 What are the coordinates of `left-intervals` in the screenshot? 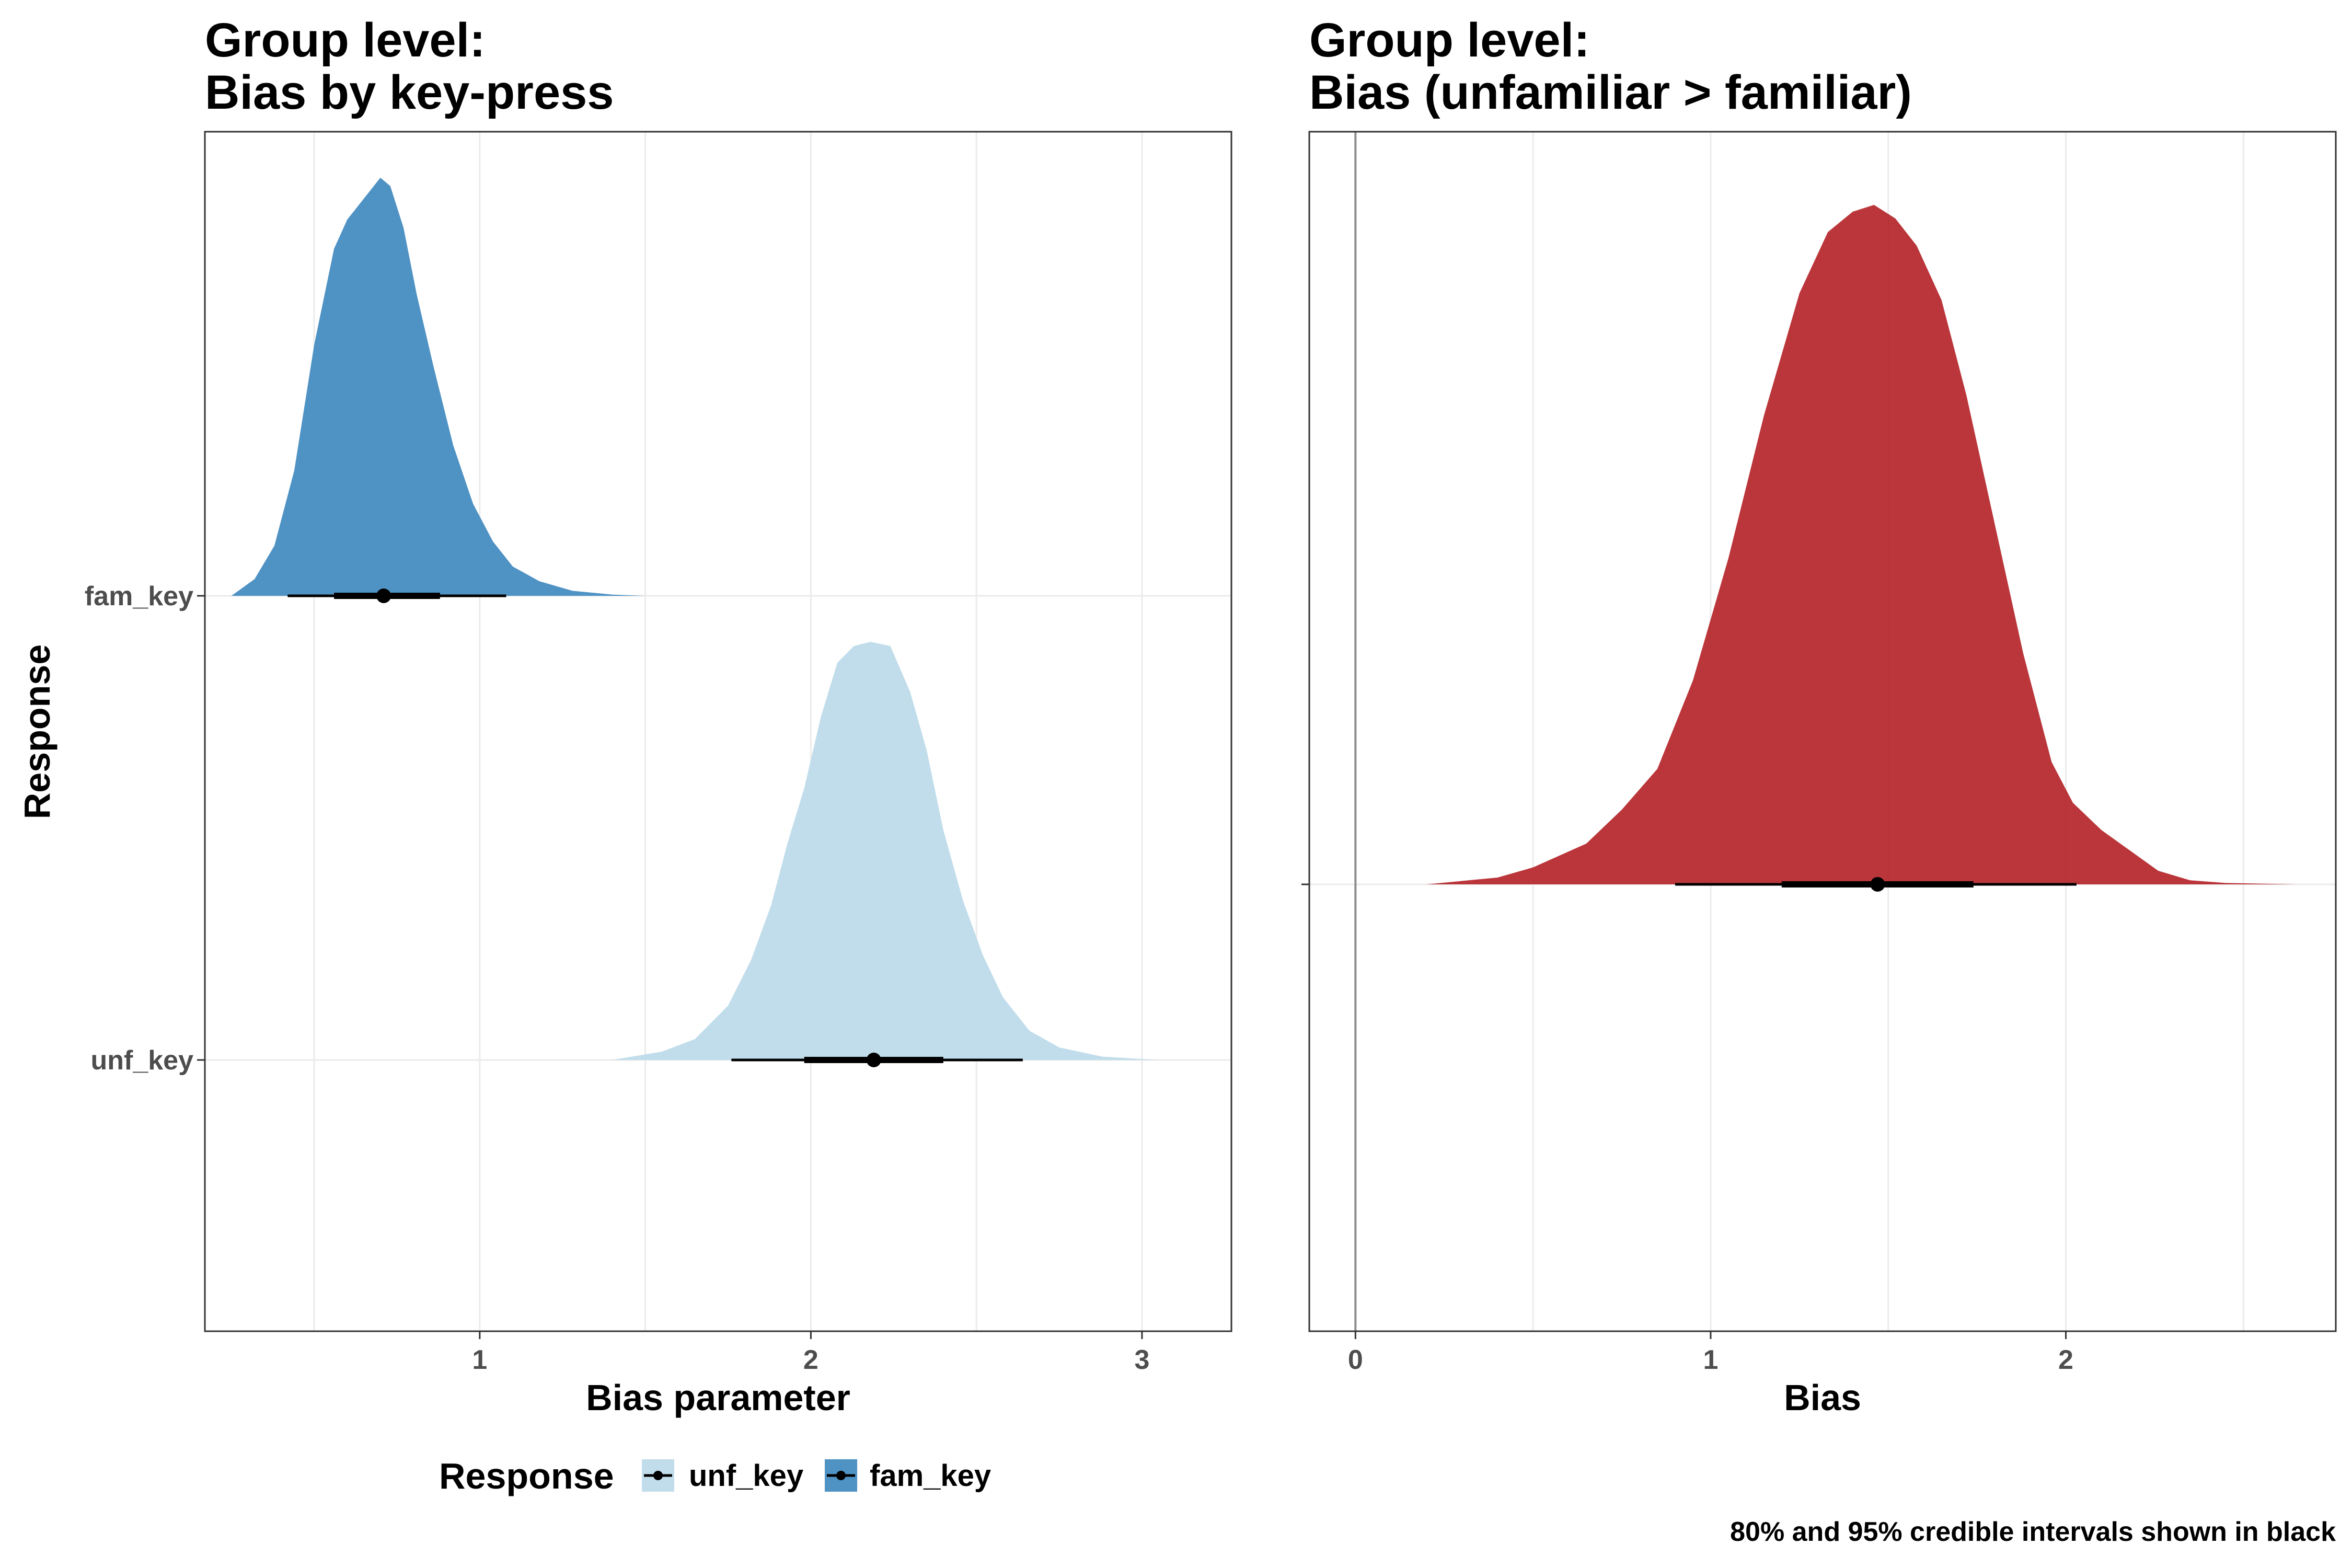 It's located at (655, 828).